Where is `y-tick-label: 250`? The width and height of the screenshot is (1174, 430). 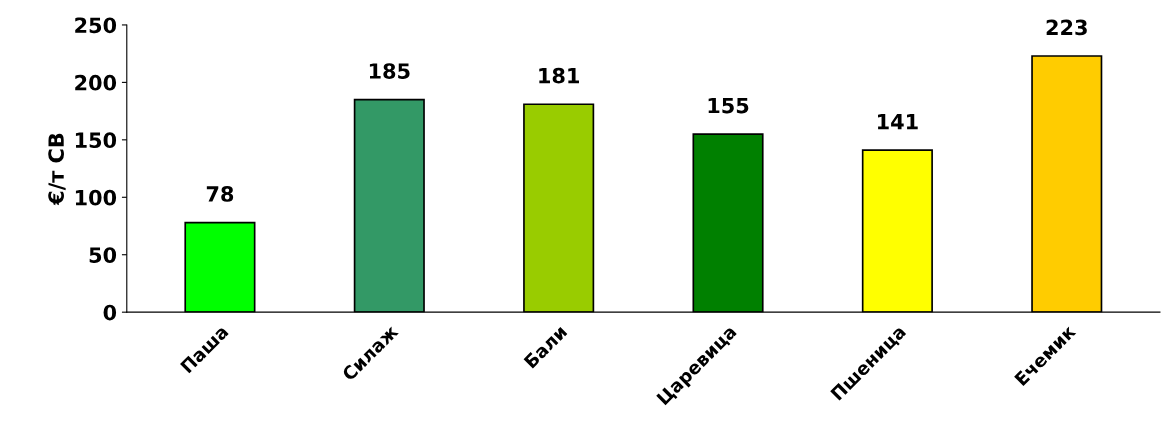 y-tick-label: 250 is located at coordinates (96, 25).